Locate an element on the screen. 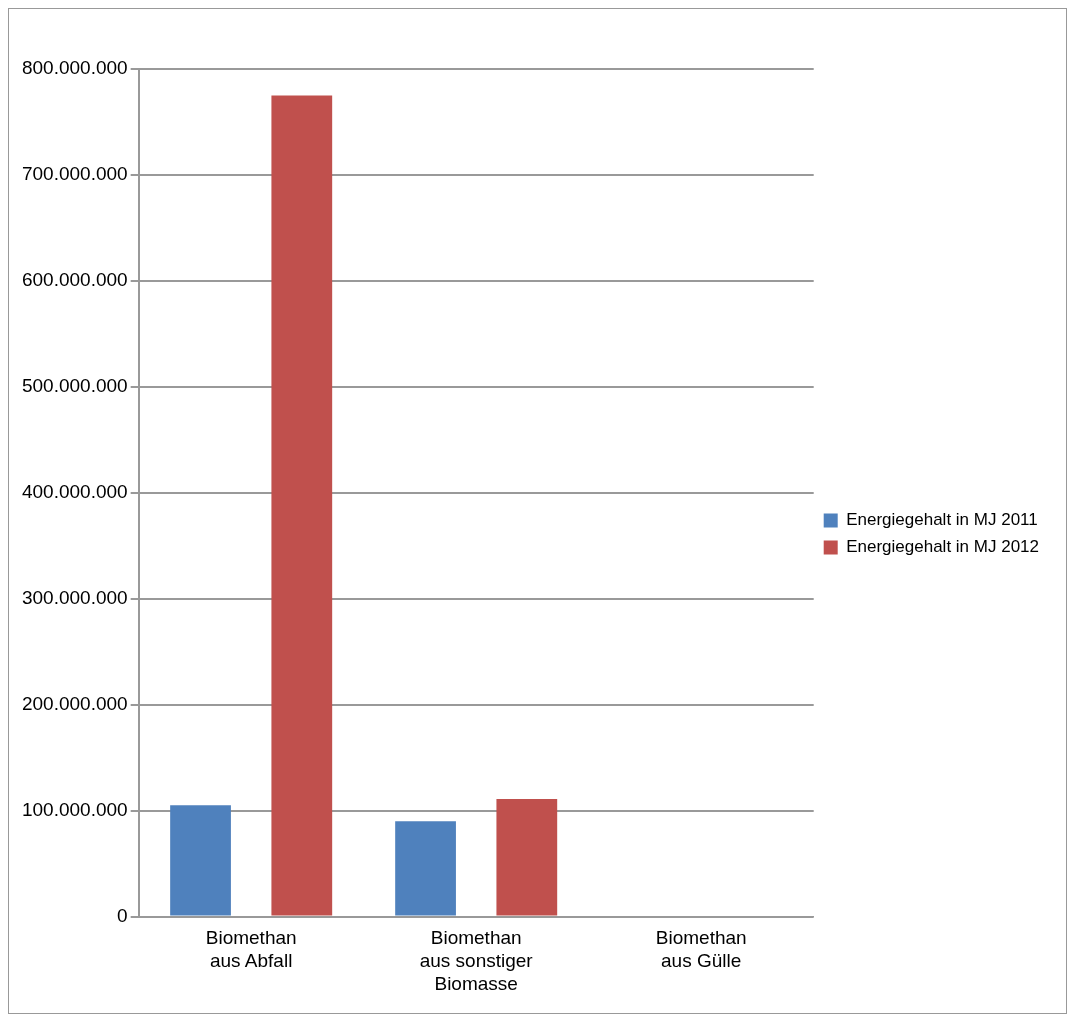 The width and height of the screenshot is (1073, 1020). legend-label: Energiegehalt in MJ 2012 is located at coordinates (942, 547).